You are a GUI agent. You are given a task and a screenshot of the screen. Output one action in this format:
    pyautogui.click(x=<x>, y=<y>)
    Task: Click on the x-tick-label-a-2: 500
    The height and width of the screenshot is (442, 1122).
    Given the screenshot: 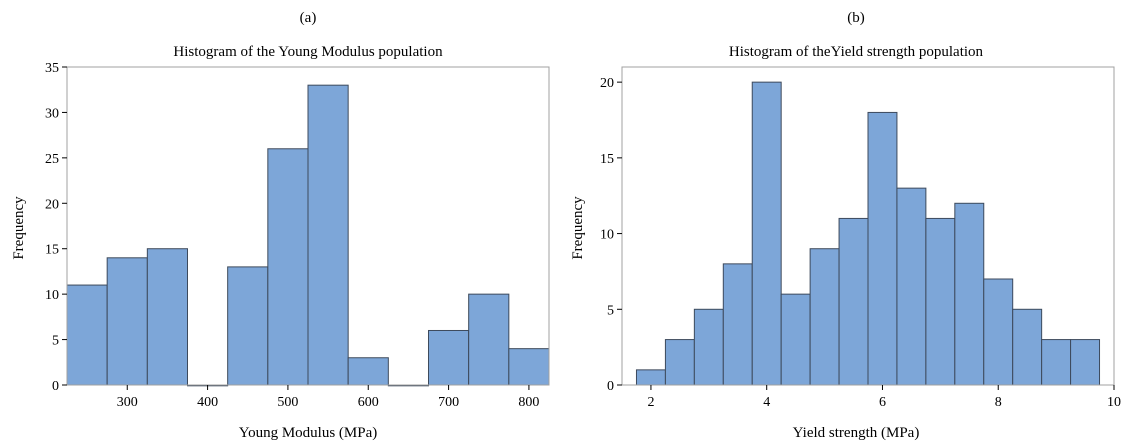 What is the action you would take?
    pyautogui.click(x=287, y=402)
    